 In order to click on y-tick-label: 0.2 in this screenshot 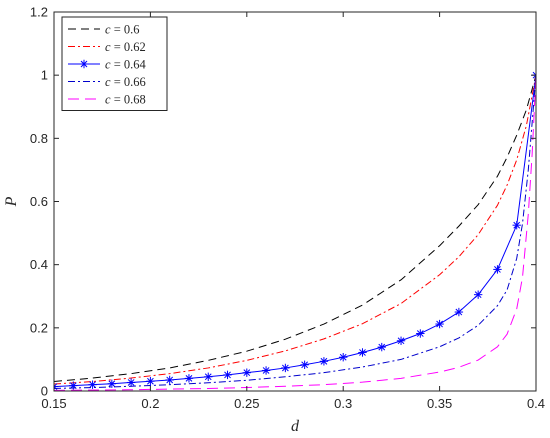, I will do `click(39, 327)`.